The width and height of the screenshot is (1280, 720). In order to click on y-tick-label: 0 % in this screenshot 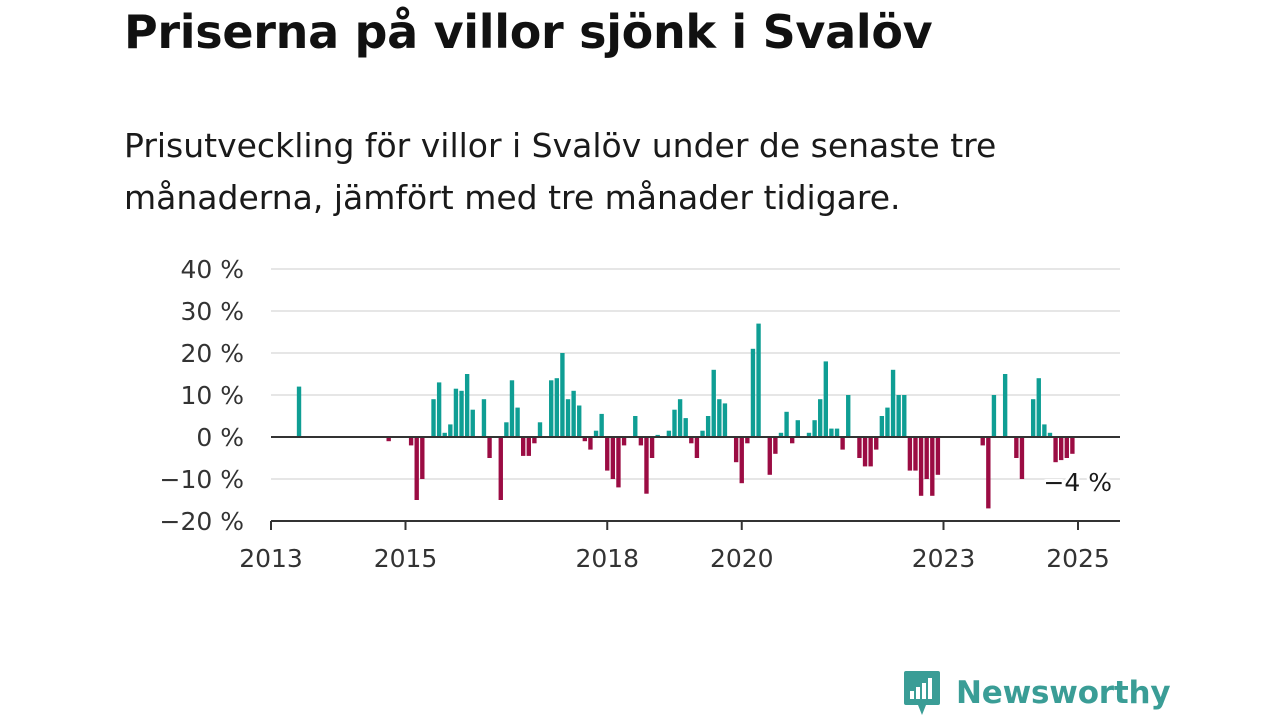, I will do `click(220, 437)`.